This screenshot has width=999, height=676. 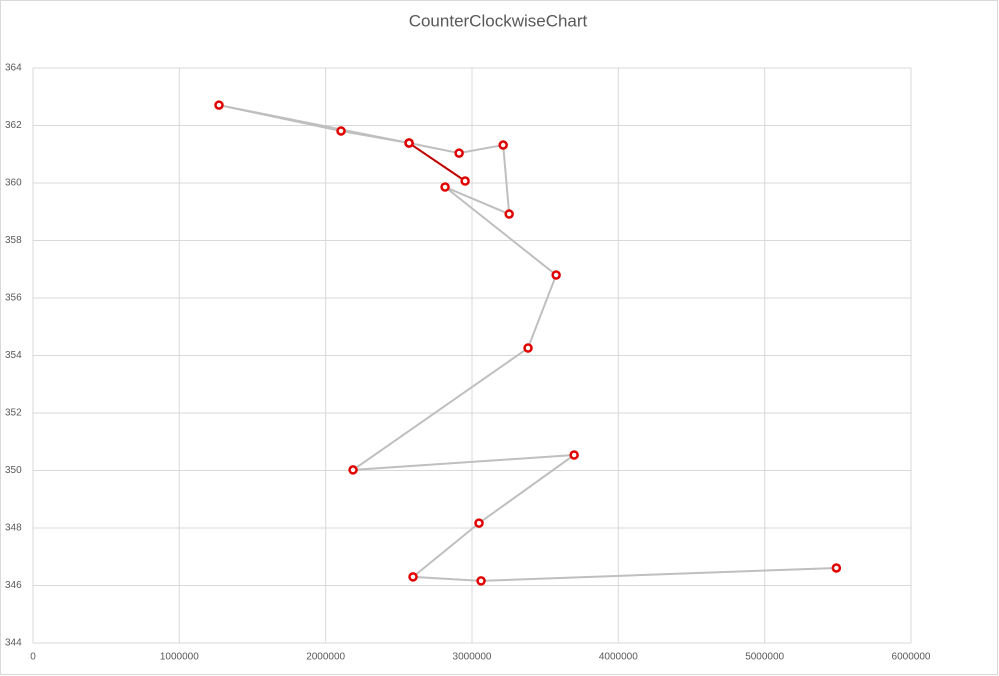 I want to click on x-tick-label: 4000000, so click(x=618, y=657).